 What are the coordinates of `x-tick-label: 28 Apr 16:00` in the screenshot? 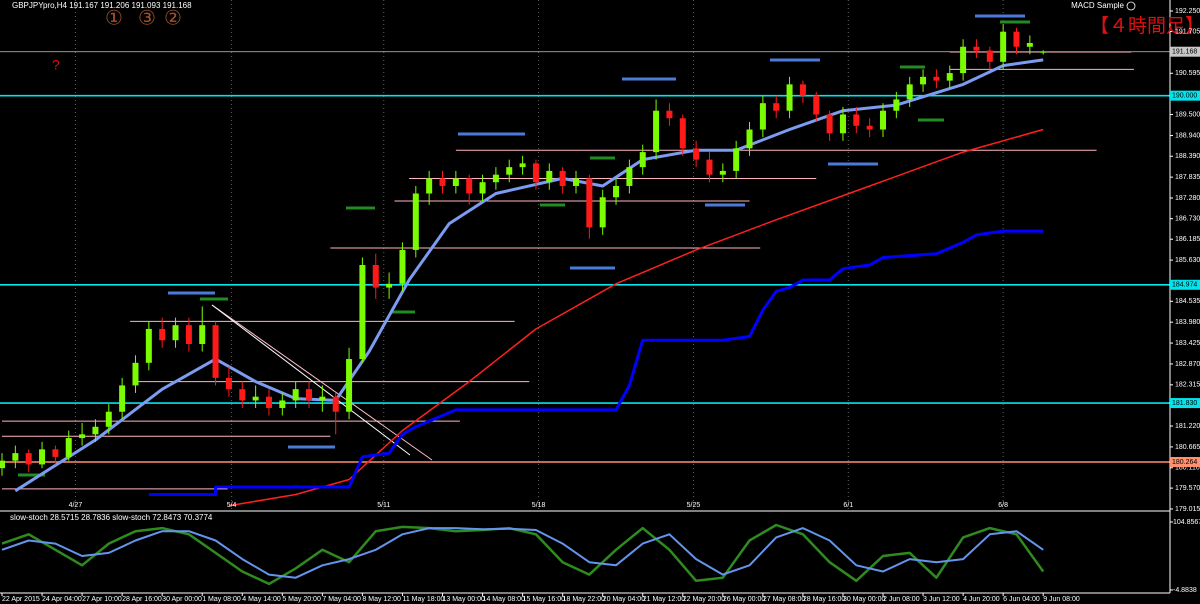 It's located at (142, 599).